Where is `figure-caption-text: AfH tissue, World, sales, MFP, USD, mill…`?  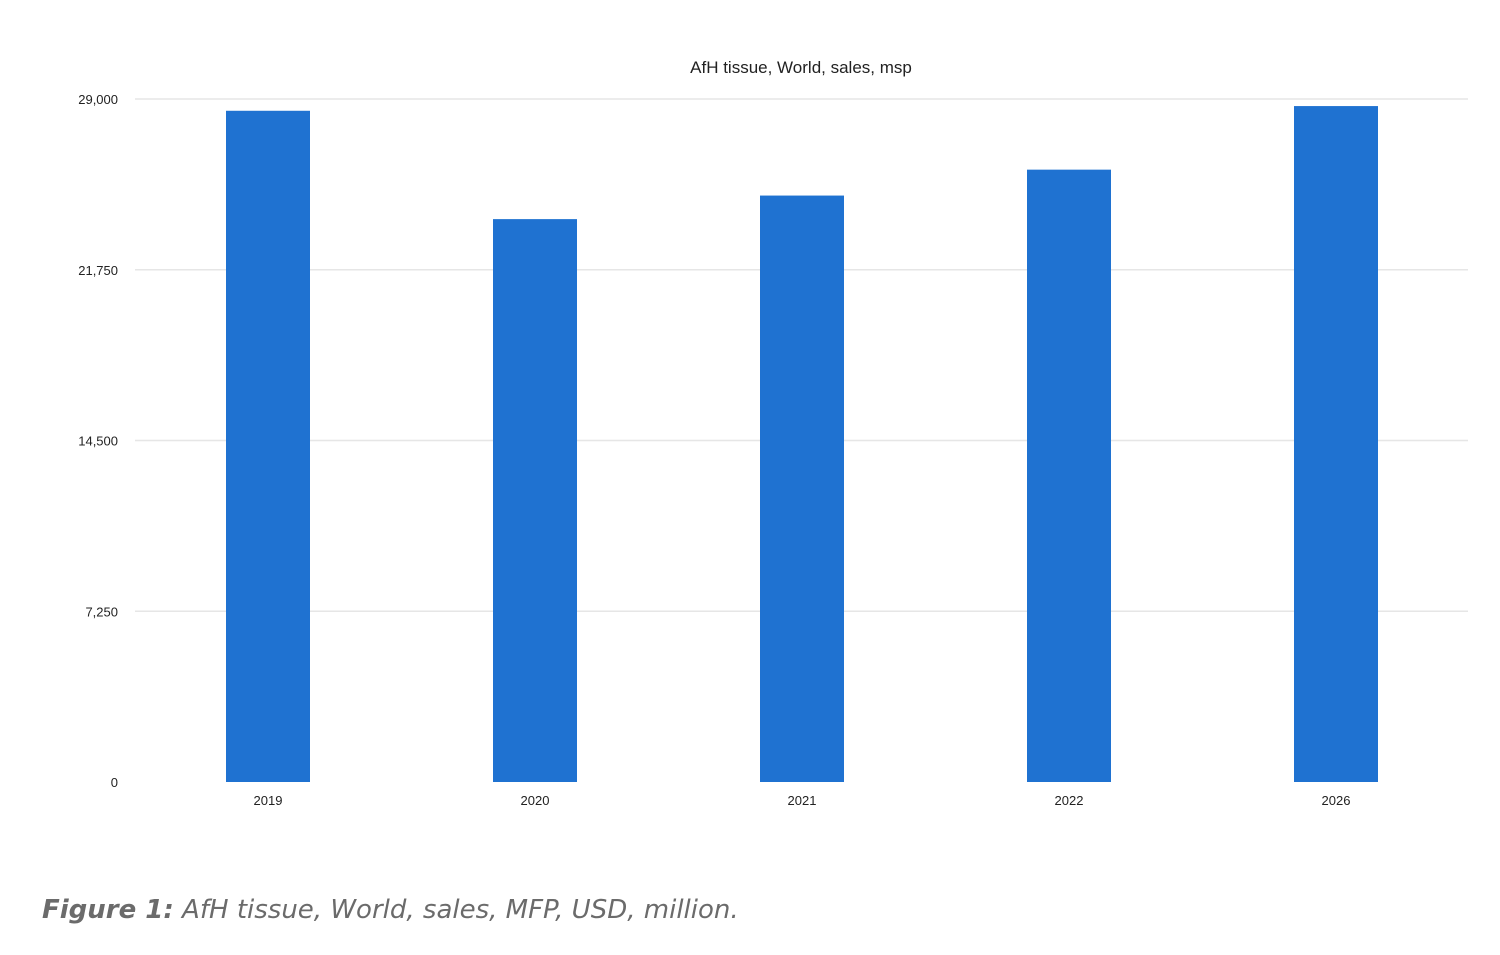
figure-caption-text: AfH tissue, World, sales, MFP, USD, mill… is located at coordinates (456, 910).